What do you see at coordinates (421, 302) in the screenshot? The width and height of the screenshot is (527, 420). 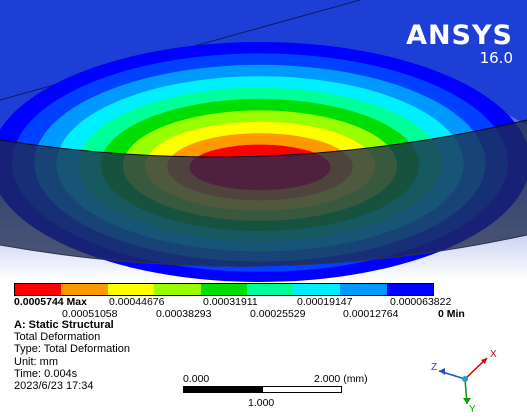 I see `legend-label-7: 0.000063822` at bounding box center [421, 302].